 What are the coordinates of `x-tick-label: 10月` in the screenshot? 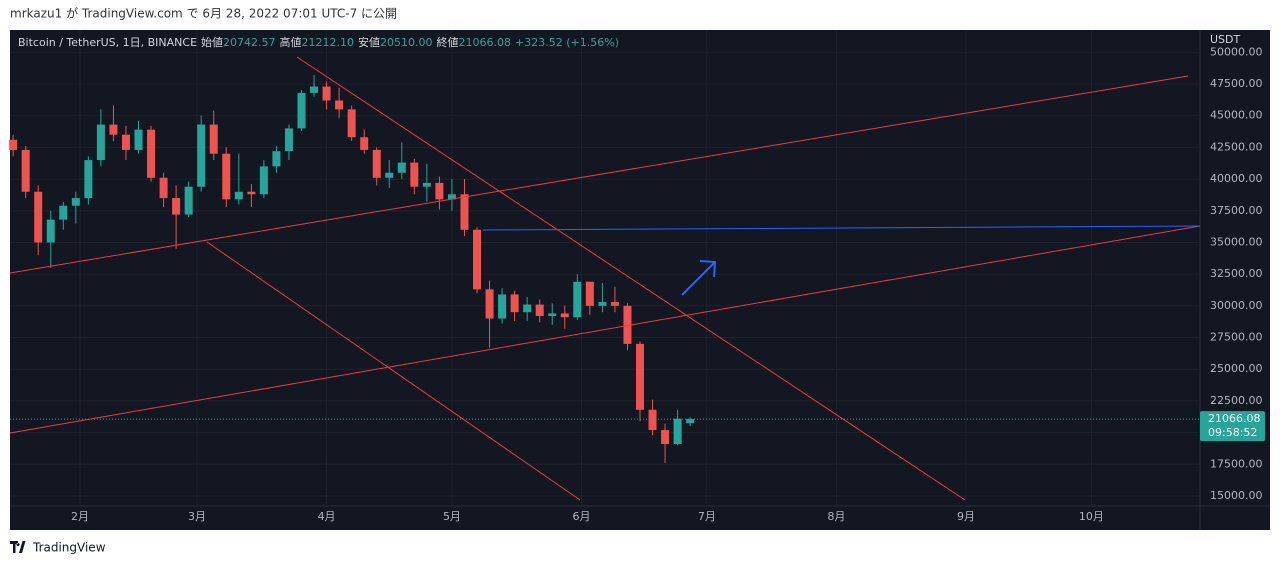 It's located at (1091, 516).